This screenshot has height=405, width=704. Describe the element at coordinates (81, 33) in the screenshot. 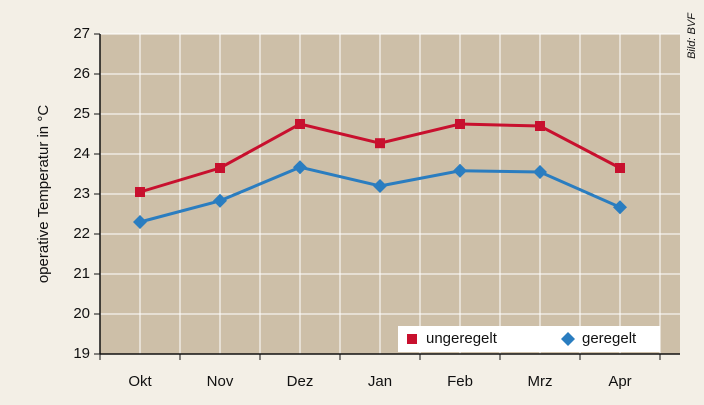

I see `y-tick-label: 27` at that location.